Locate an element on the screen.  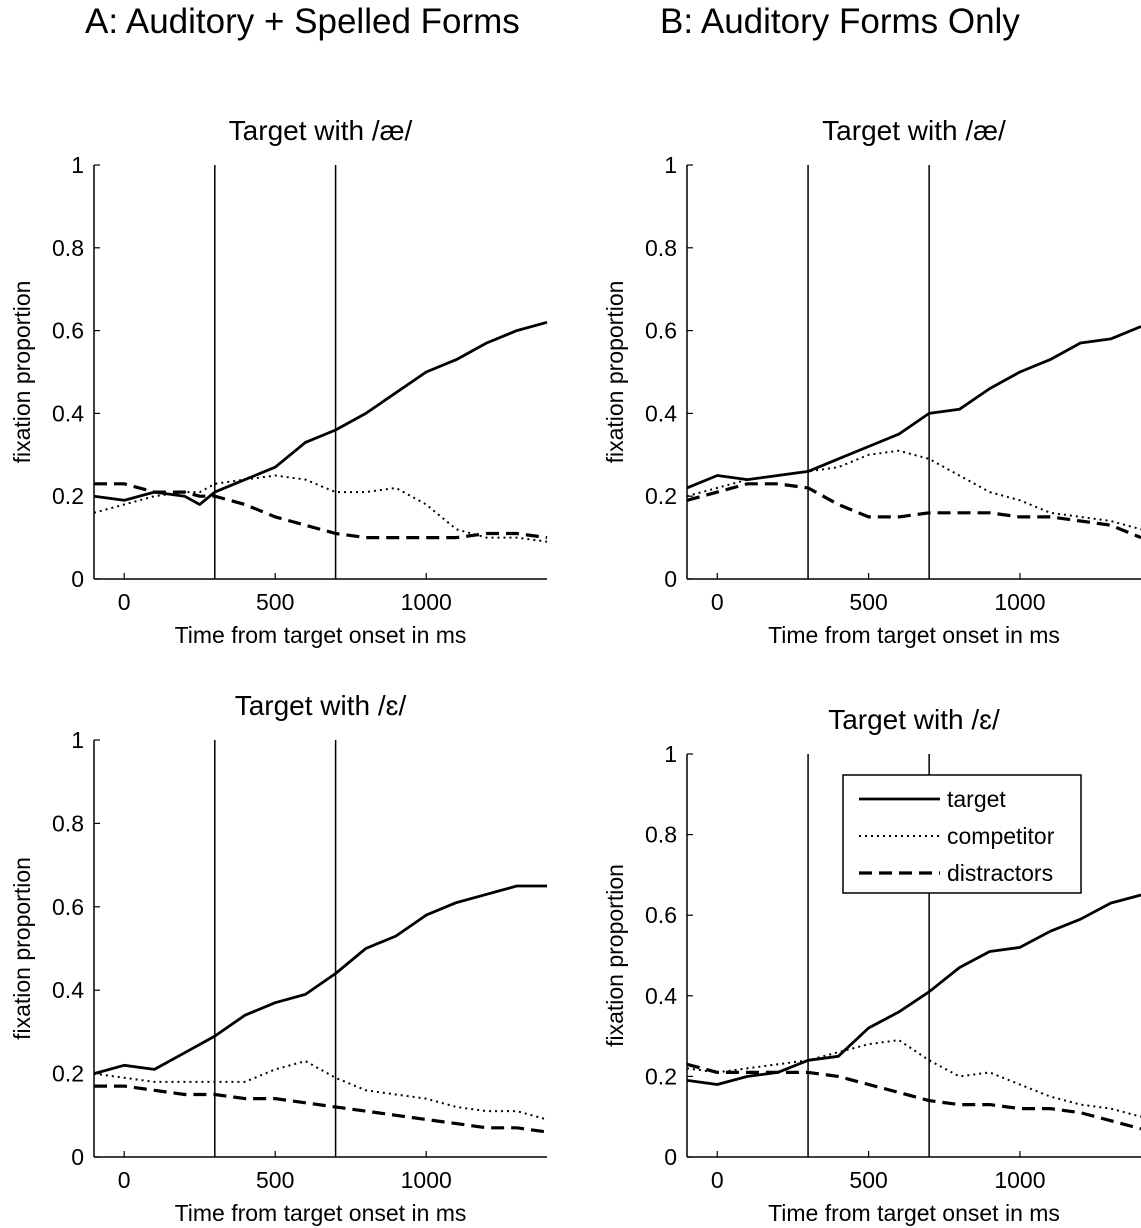
chart1-title: Target with /æ/ is located at coordinates (321, 130).